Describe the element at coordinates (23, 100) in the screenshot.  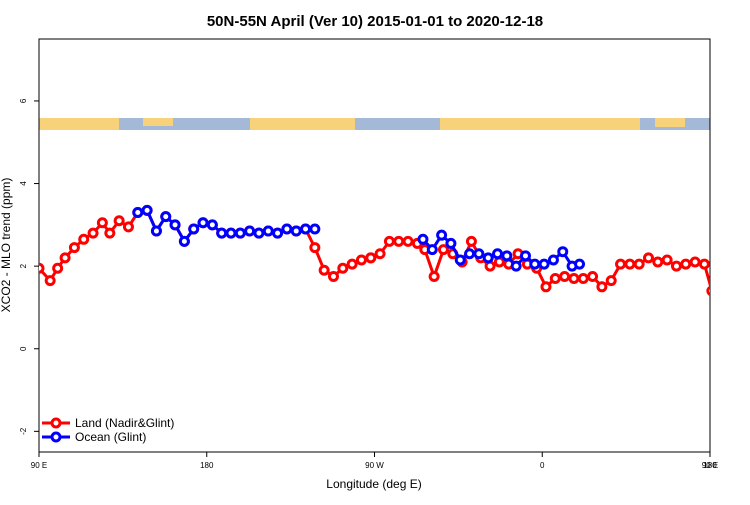
I see `y-tick-label: 6` at that location.